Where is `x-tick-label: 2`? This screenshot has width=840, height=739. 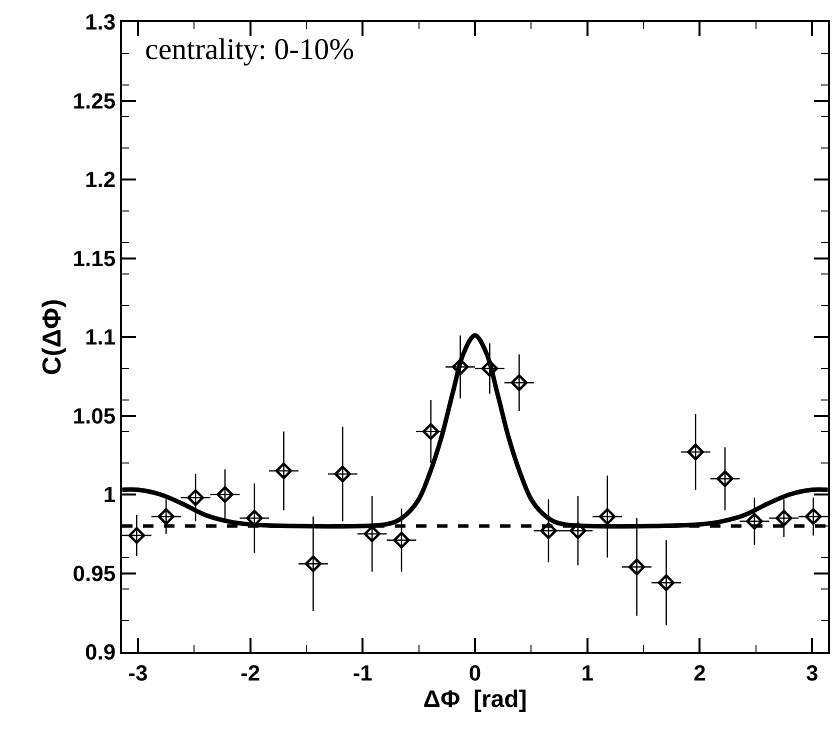
x-tick-label: 2 is located at coordinates (700, 673).